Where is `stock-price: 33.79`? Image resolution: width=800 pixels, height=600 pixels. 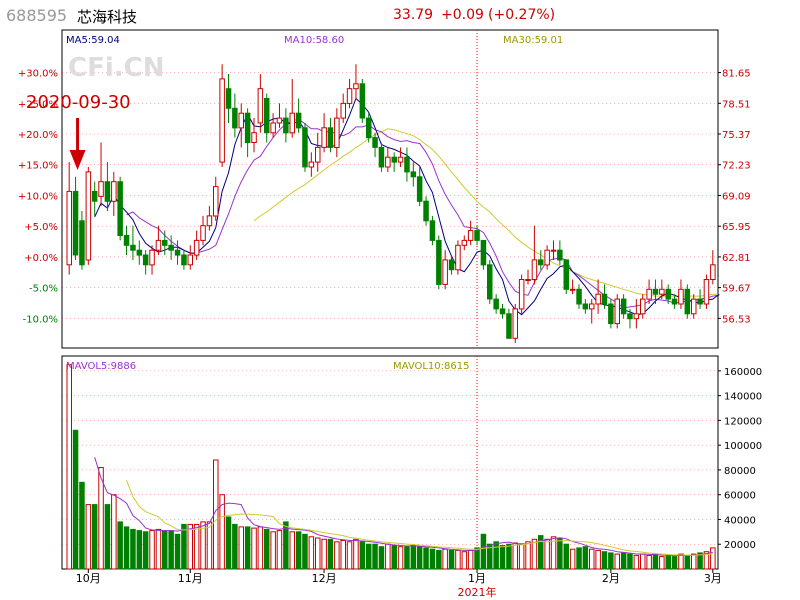 stock-price: 33.79 is located at coordinates (413, 15).